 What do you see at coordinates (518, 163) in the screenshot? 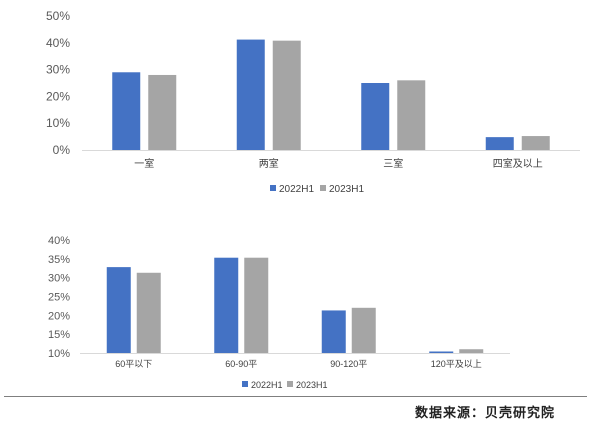
I see `x-category-label: 四室及以上` at bounding box center [518, 163].